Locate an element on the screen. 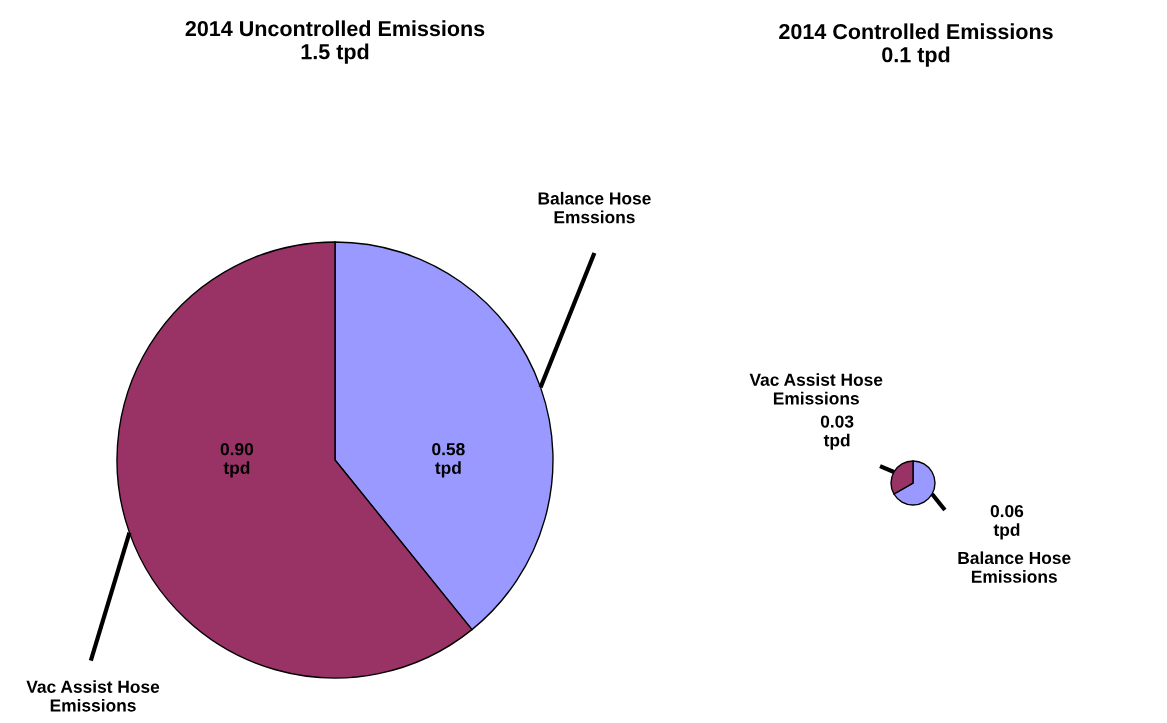  chart-title: 2014 Uncontrolled Emissions 1.5 tpd is located at coordinates (335, 42).